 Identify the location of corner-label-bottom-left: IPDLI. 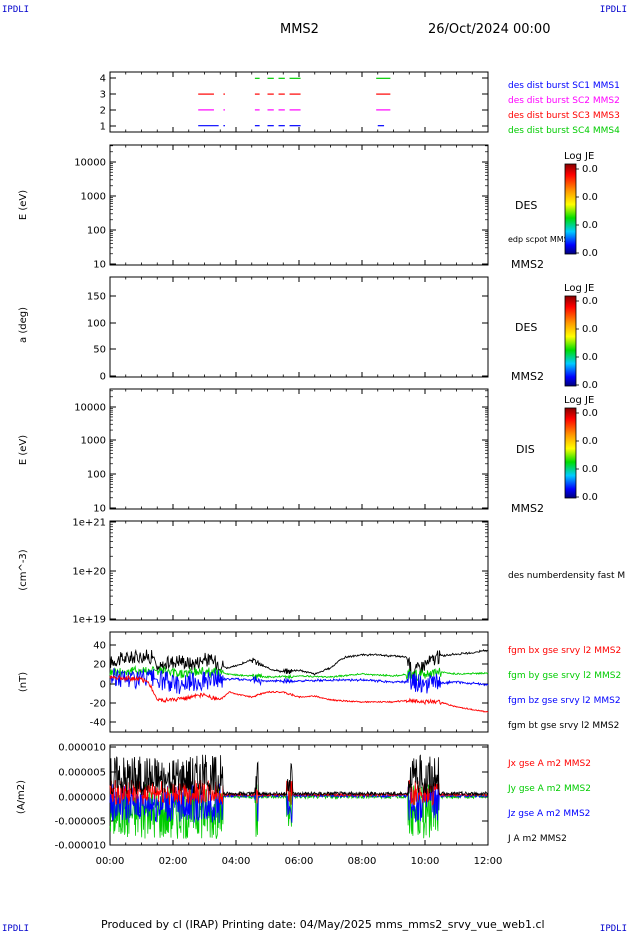
(16, 929).